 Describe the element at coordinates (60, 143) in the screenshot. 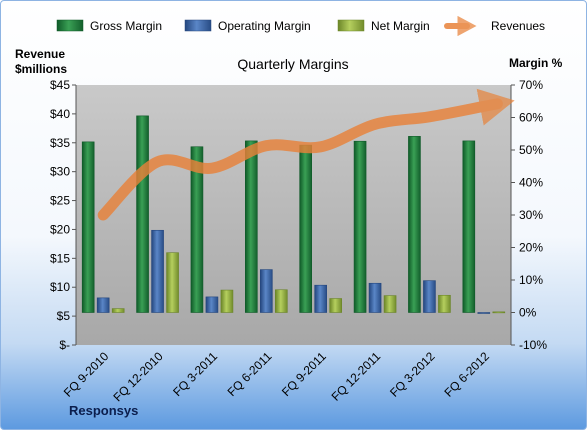

I see `left-tick-label: $35` at that location.